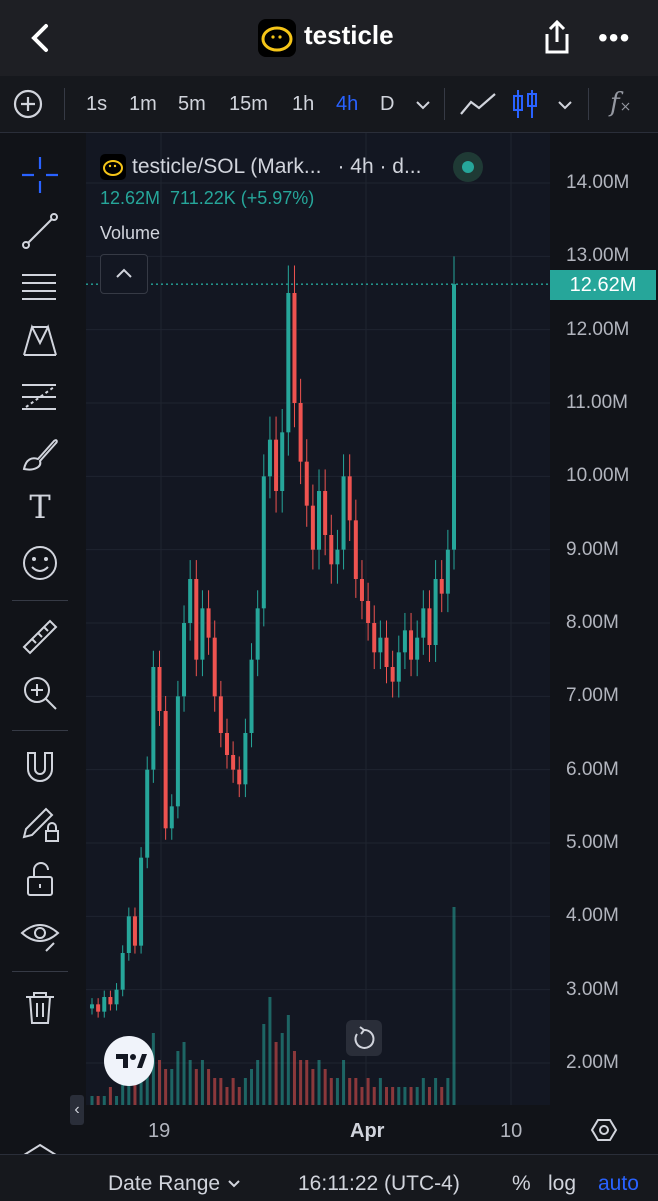 Image resolution: width=658 pixels, height=1201 pixels. Describe the element at coordinates (592, 622) in the screenshot. I see `price-tick: 8.00M` at that location.